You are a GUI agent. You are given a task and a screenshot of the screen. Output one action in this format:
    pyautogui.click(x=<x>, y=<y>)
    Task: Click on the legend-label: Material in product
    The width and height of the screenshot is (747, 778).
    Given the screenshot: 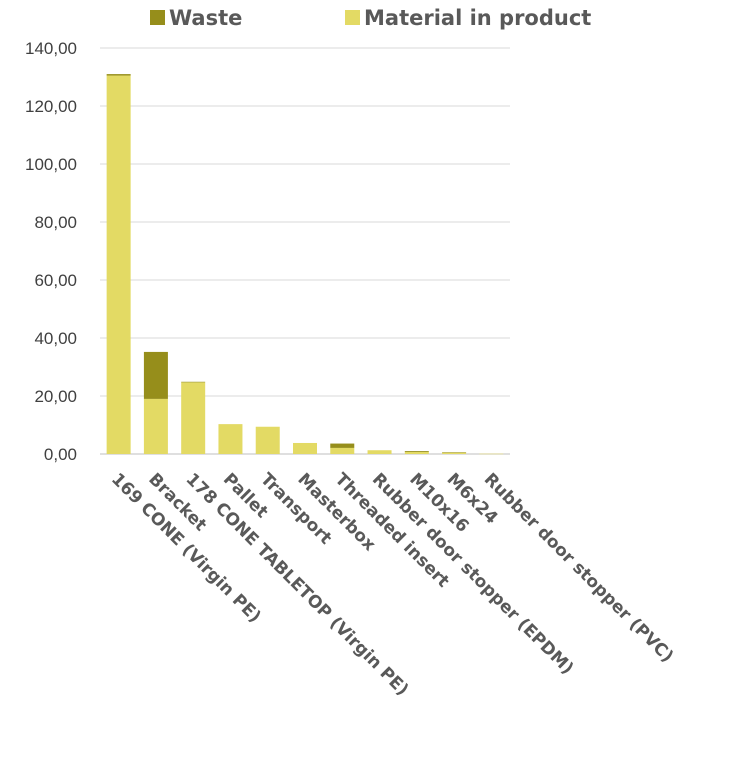 What is the action you would take?
    pyautogui.click(x=477, y=18)
    